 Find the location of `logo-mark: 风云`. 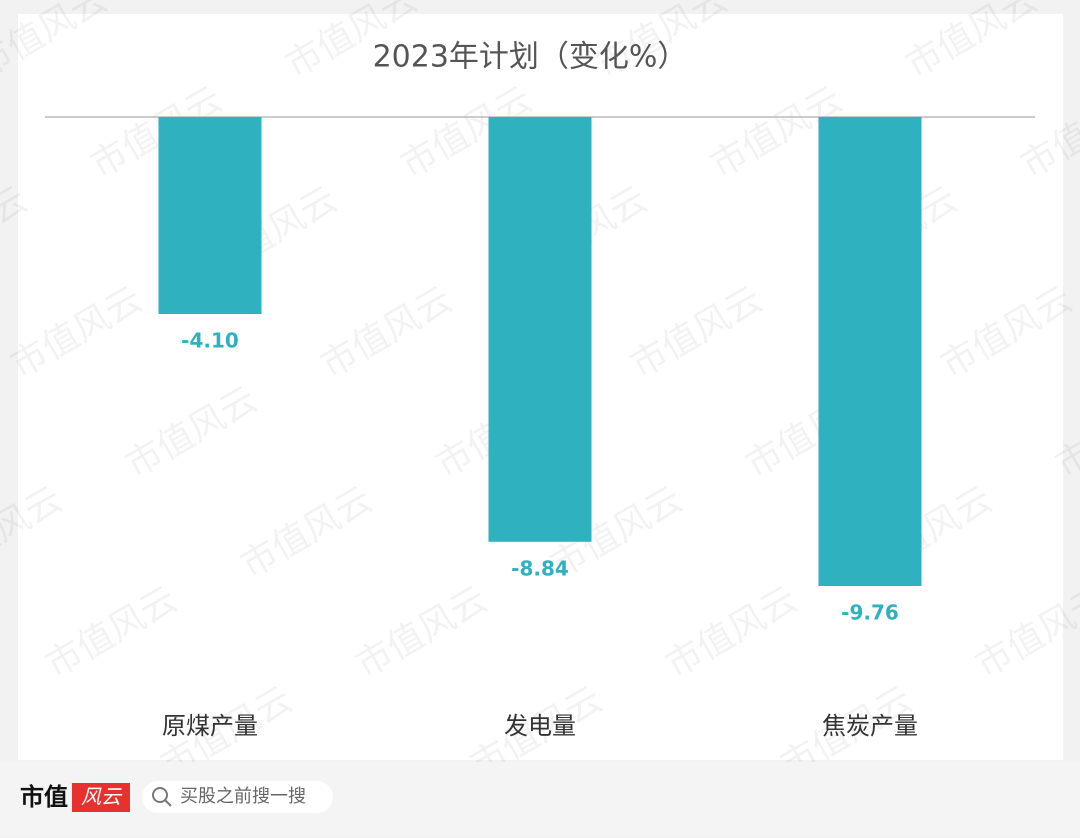

logo-mark: 风云 is located at coordinates (102, 797).